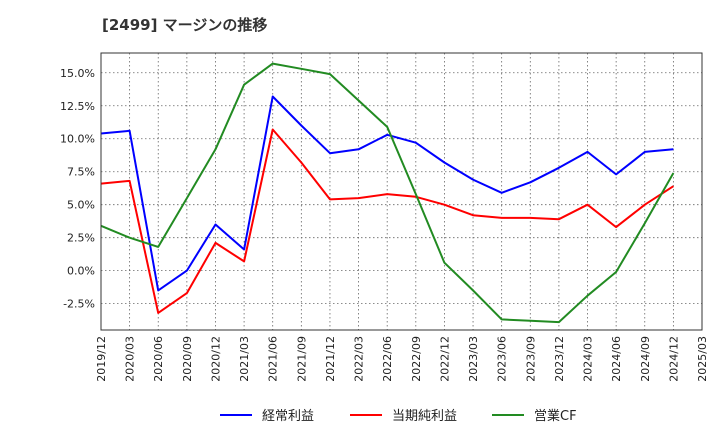  Describe the element at coordinates (559, 359) in the screenshot. I see `x-tick-label: 2023/12` at that location.